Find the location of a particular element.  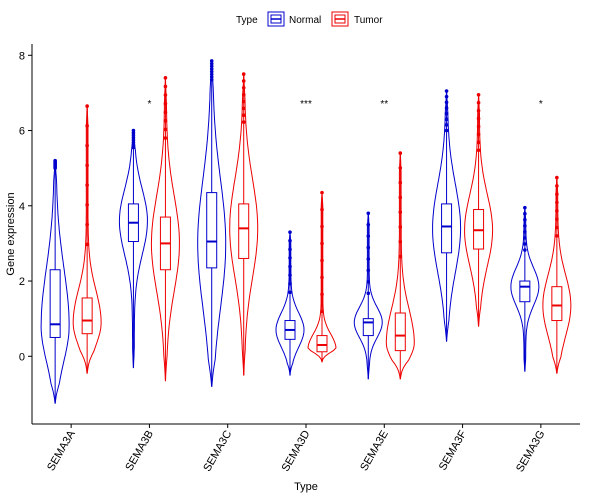

violin-normal-sema3f is located at coordinates (447, 215).